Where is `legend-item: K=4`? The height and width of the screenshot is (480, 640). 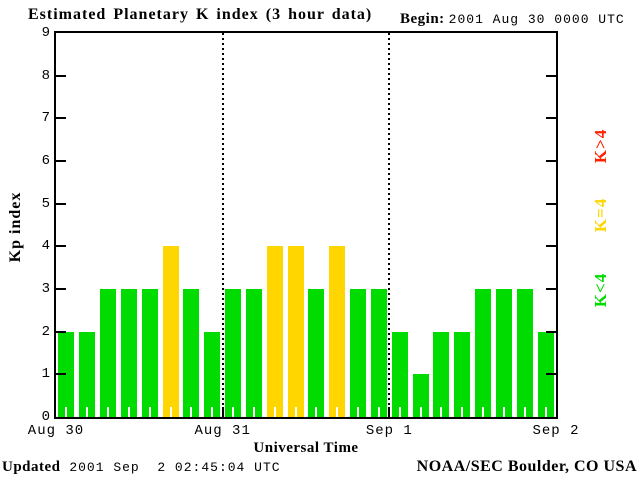 legend-item: K=4 is located at coordinates (600, 215).